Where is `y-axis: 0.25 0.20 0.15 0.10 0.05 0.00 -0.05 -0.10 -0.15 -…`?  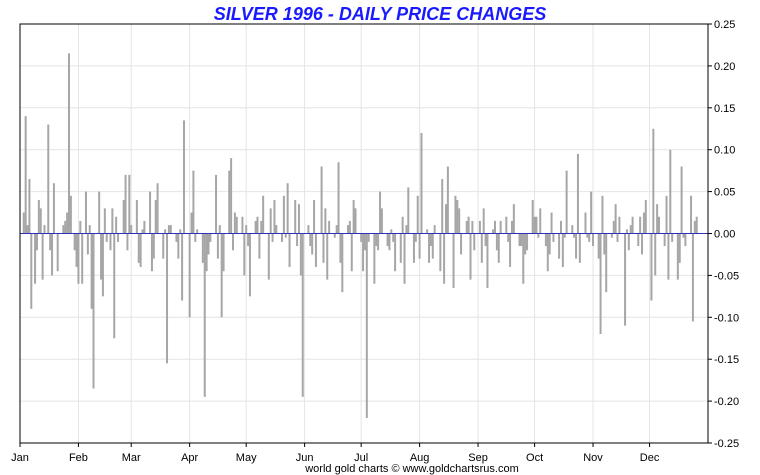 y-axis: 0.25 0.20 0.15 0.10 0.05 0.00 -0.05 -0.10 -0.15 -… is located at coordinates (723, 234).